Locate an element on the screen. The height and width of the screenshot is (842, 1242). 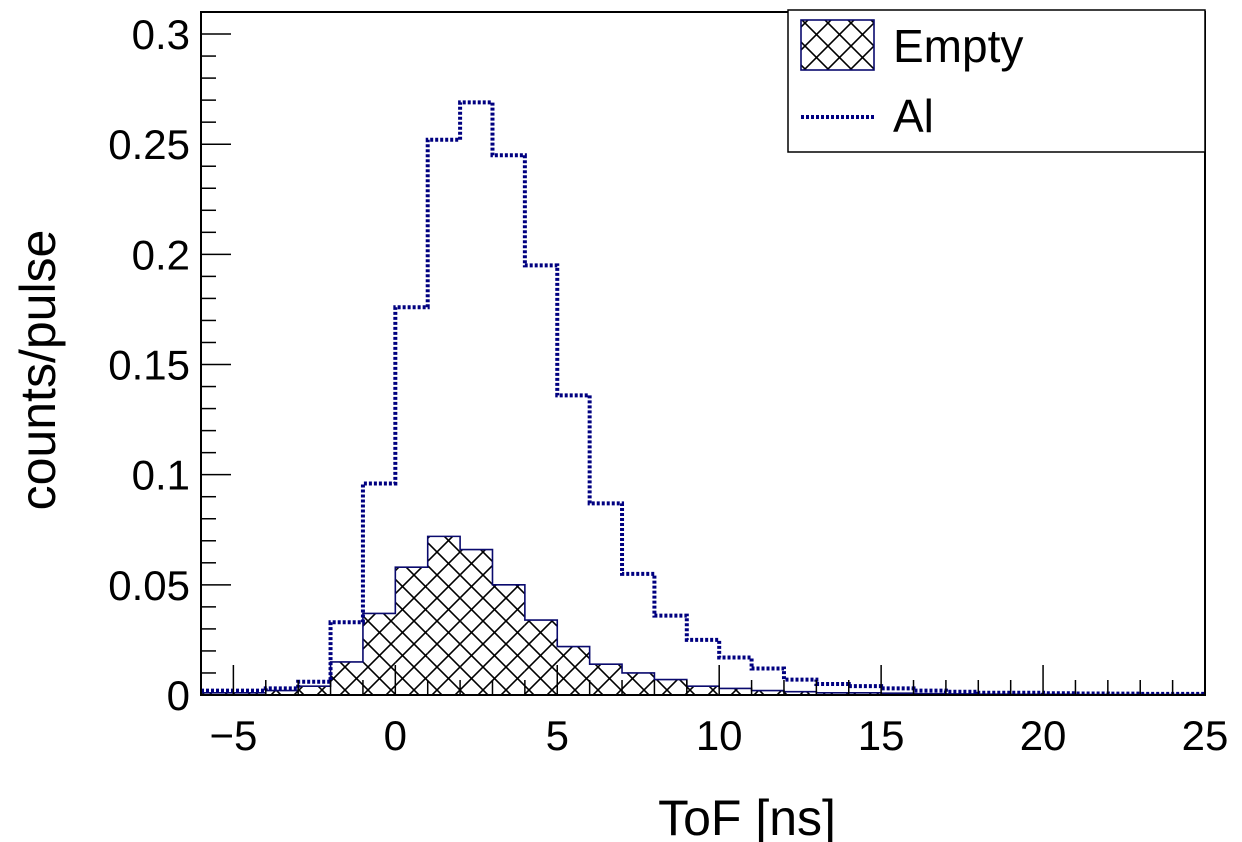
legend-swatch-empty is located at coordinates (837, 45).